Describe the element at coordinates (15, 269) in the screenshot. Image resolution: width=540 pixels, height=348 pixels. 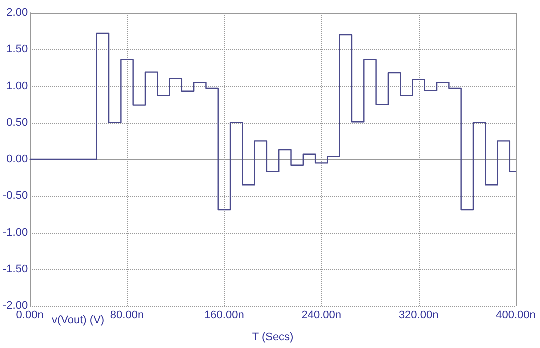
I see `y-tick-label: -1.50` at that location.